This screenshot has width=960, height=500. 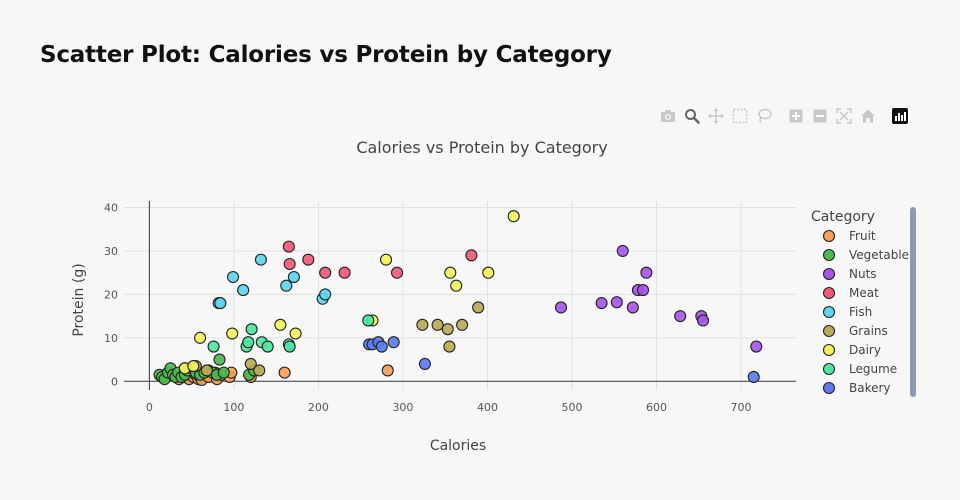 What do you see at coordinates (829, 293) in the screenshot?
I see `legend-marker-meat` at bounding box center [829, 293].